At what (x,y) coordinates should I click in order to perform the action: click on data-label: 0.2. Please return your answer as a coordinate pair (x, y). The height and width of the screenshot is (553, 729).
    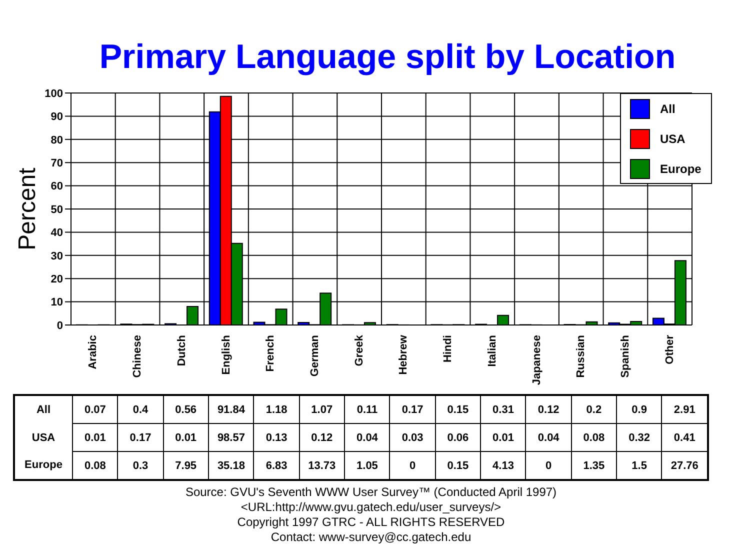
    Looking at the image, I should click on (594, 409).